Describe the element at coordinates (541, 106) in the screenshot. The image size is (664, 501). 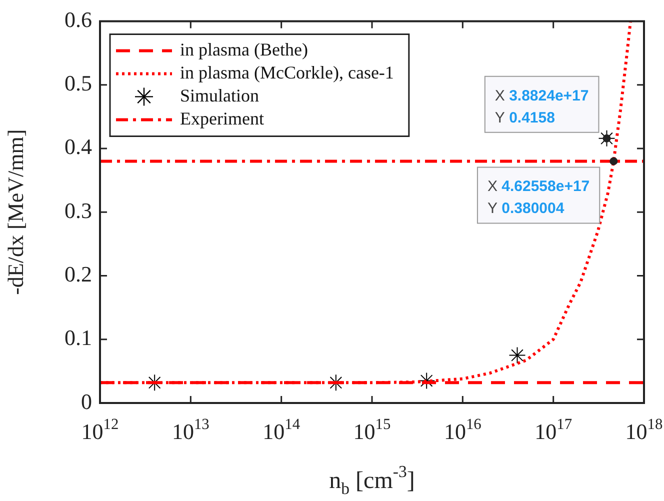
I see `annotation: X 3.8824e+17 Y 0.4158` at that location.